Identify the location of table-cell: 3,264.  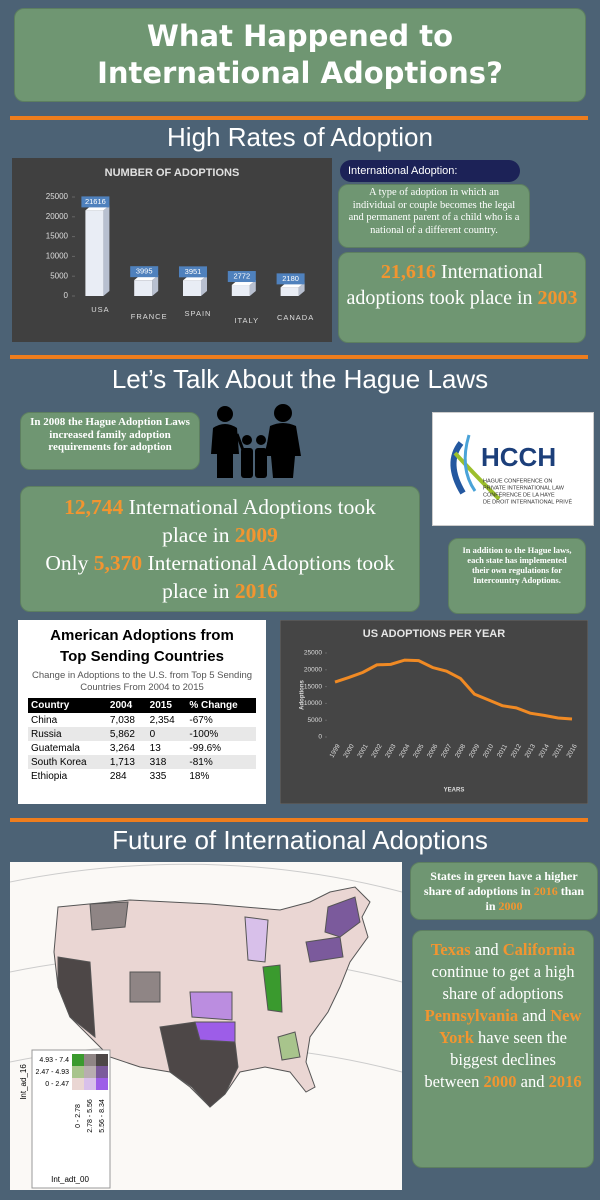
(122, 748).